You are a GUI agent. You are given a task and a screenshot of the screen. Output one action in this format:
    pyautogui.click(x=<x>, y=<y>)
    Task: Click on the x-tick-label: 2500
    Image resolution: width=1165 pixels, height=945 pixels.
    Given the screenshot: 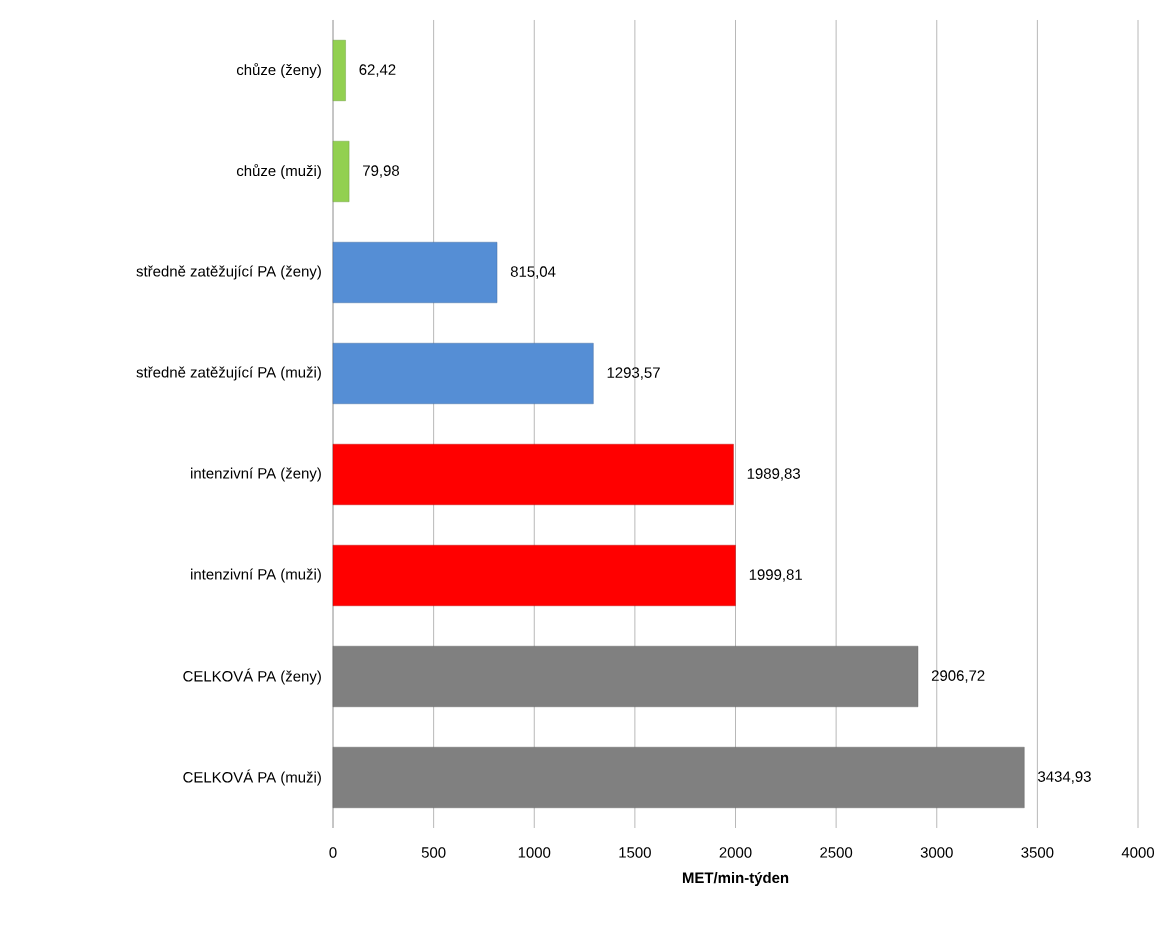 What is the action you would take?
    pyautogui.click(x=836, y=852)
    